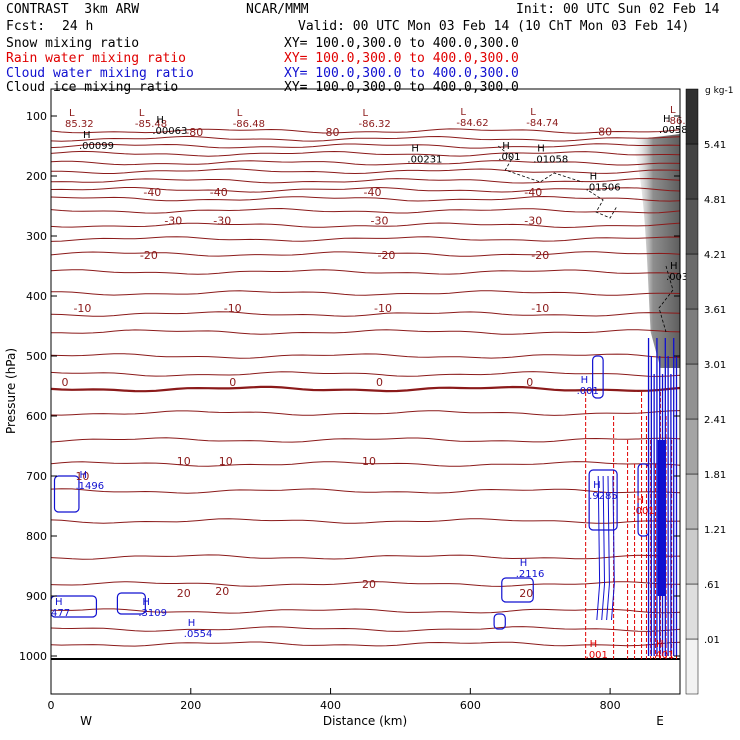 This screenshot has width=740, height=740. Describe the element at coordinates (36, 596) in the screenshot. I see `y-tick-label: 900` at that location.